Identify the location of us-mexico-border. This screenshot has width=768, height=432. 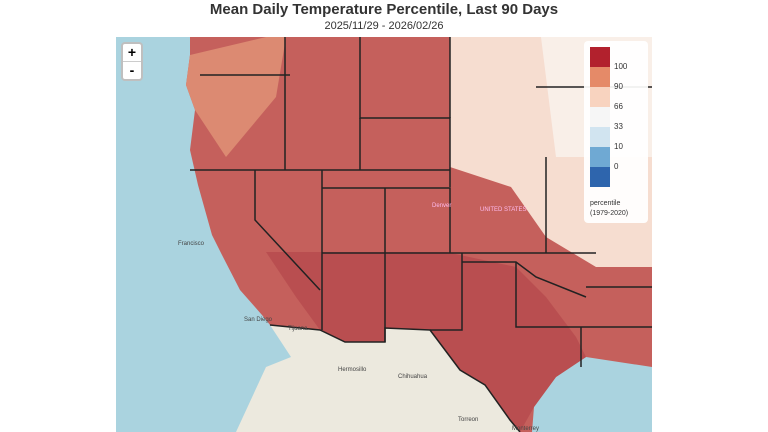
(395, 378).